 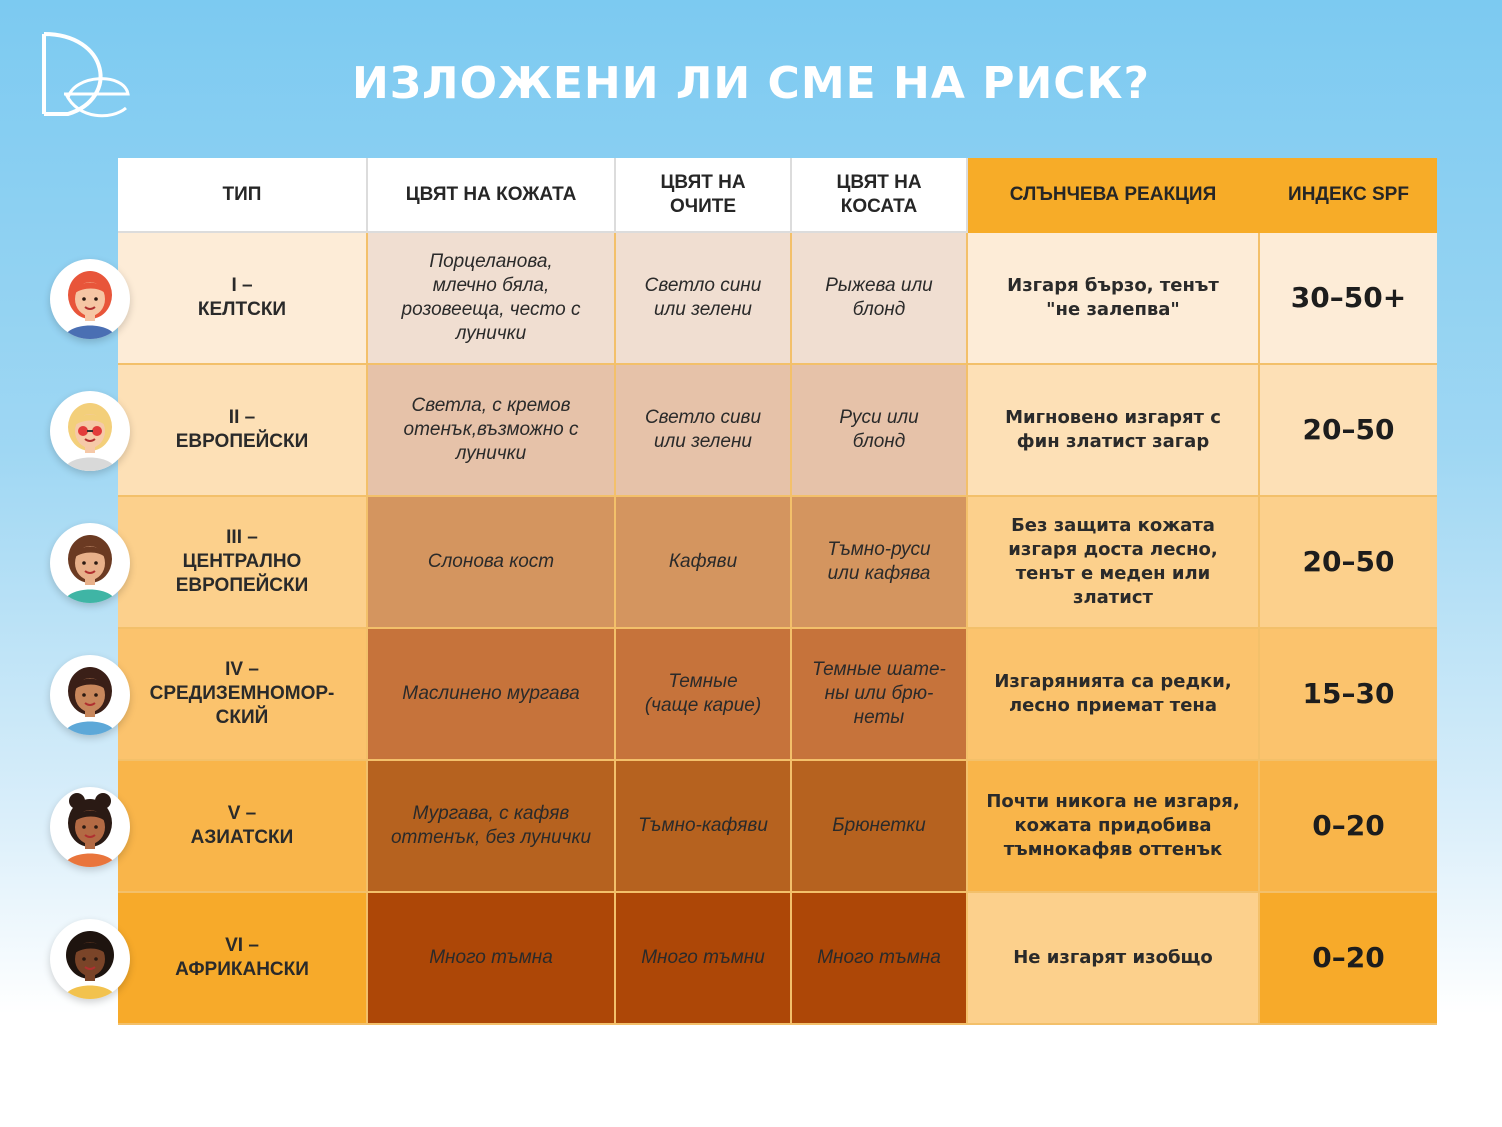 What do you see at coordinates (880, 827) in the screenshot?
I see `hair-color-cell: Брюнетки` at bounding box center [880, 827].